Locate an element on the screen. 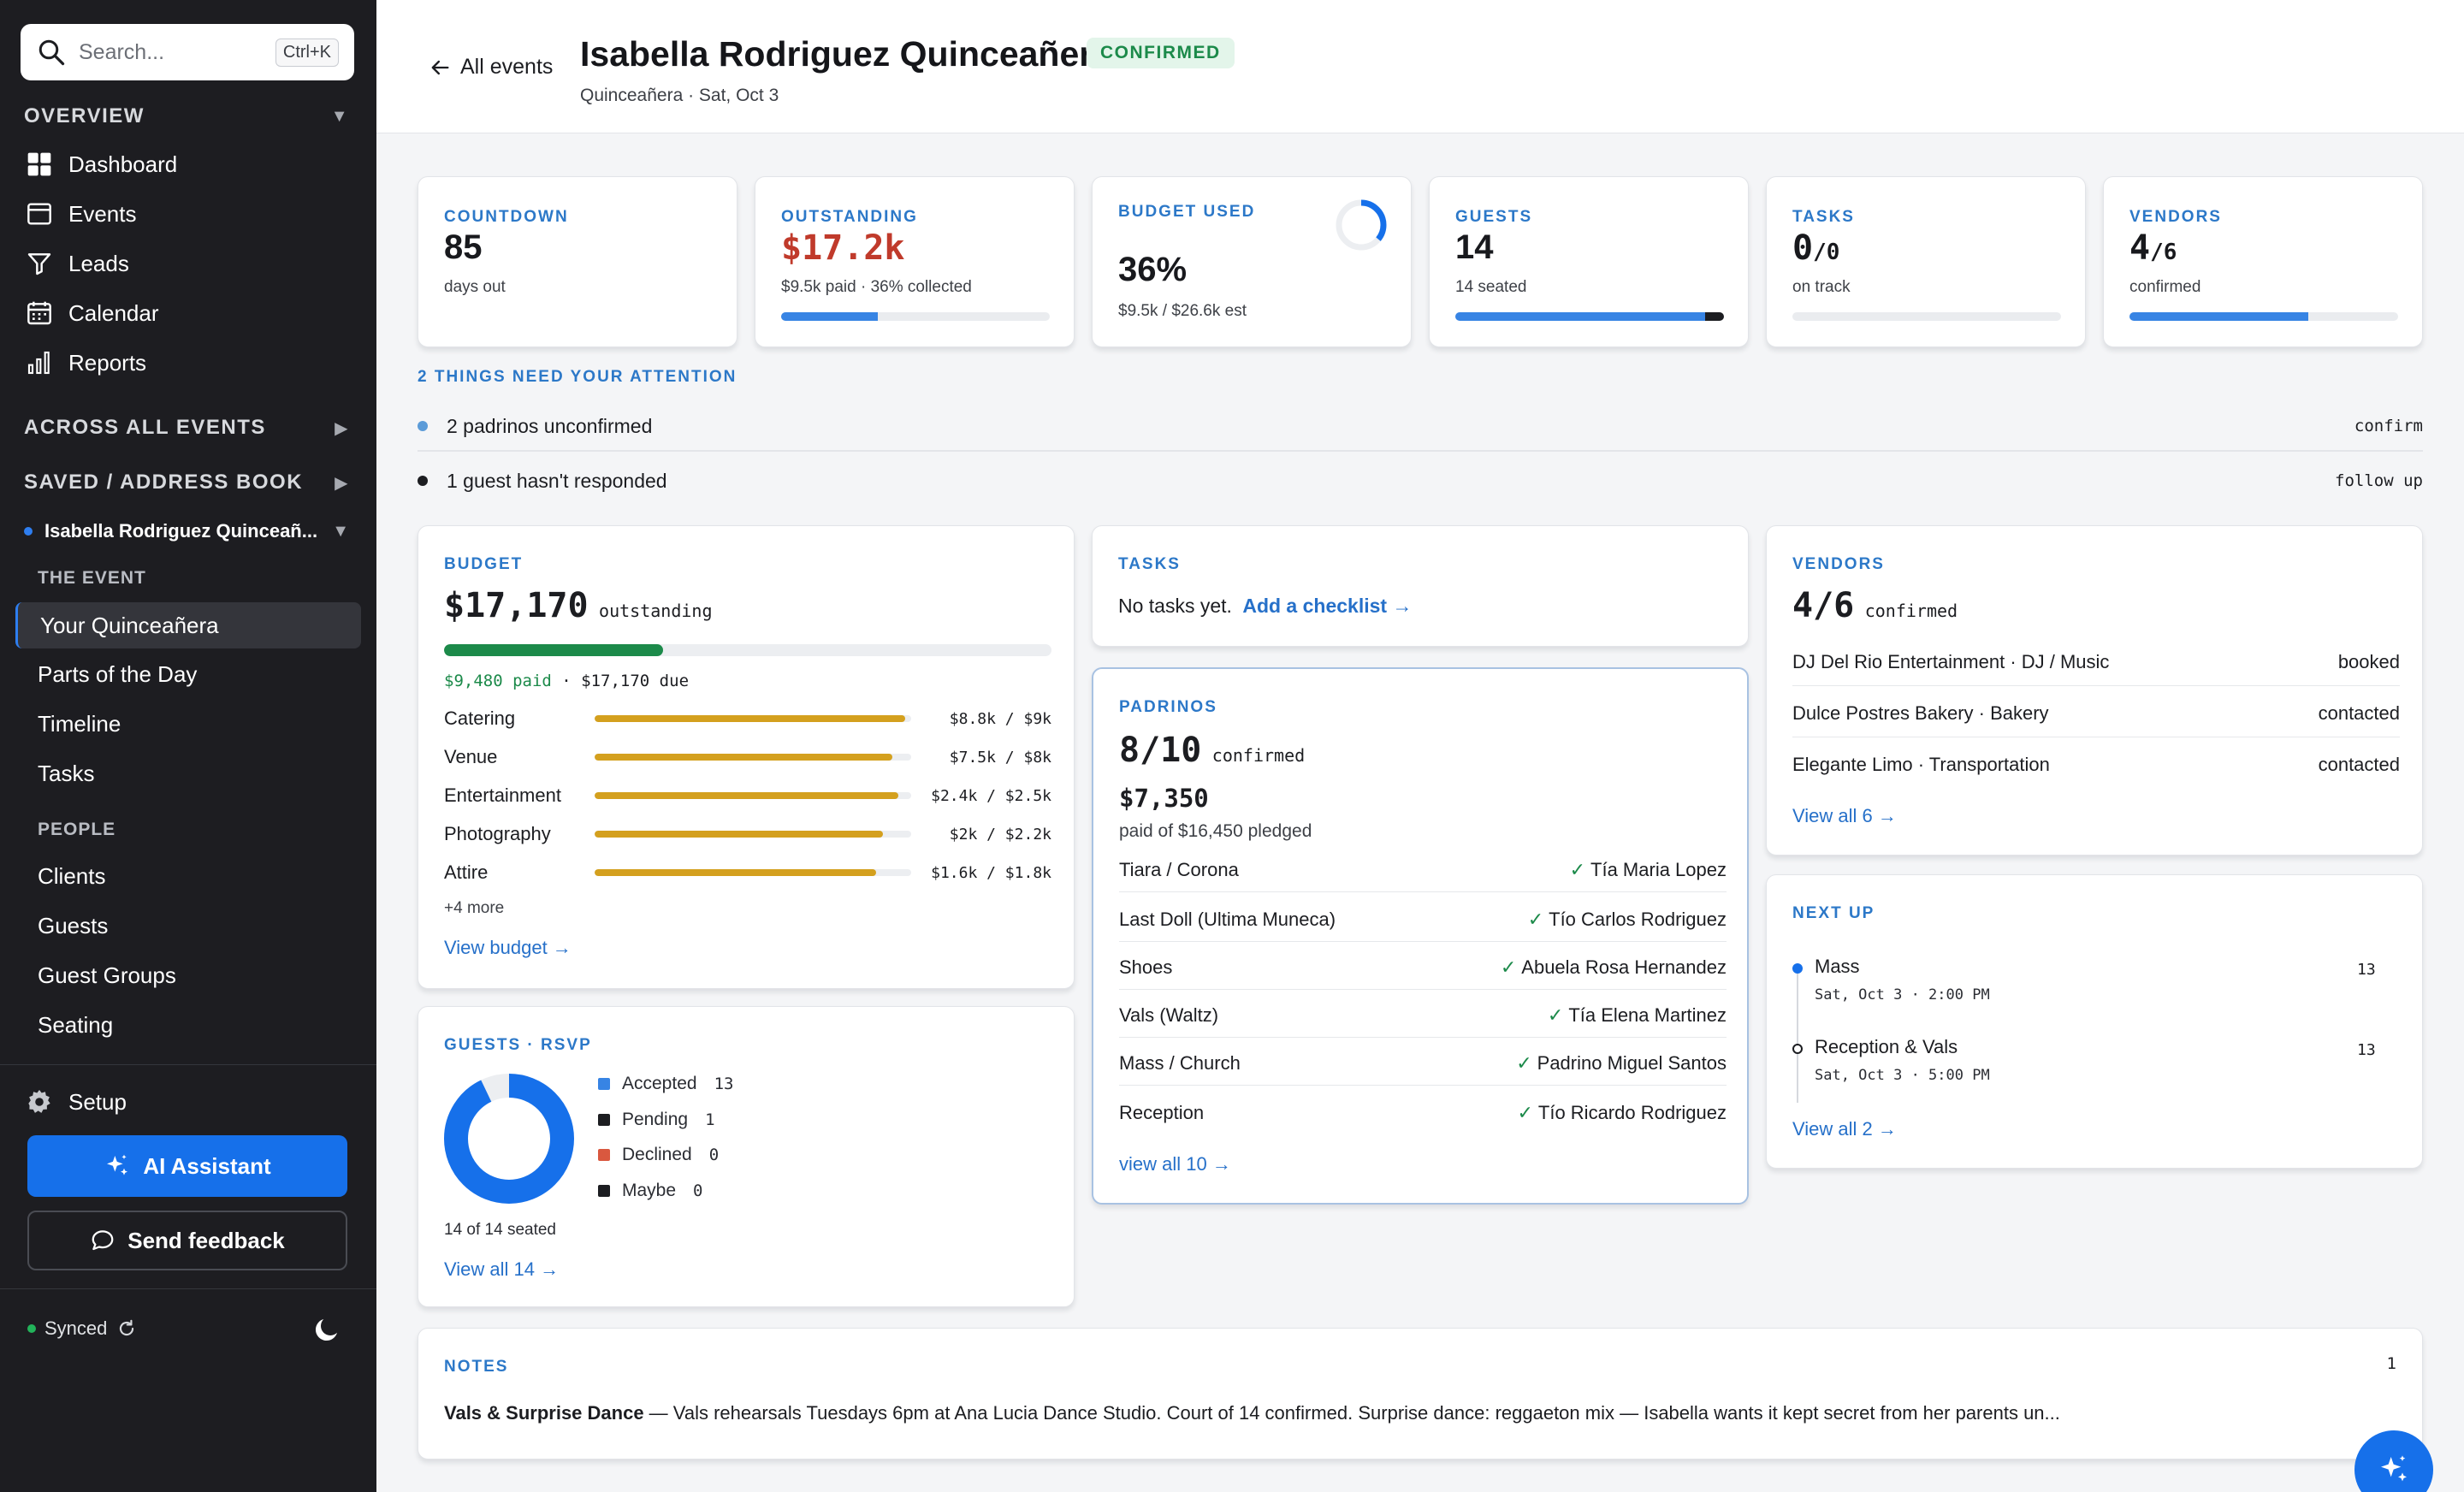  next-up-item-time: Sat, Oct 3 · 2:00 PM is located at coordinates (1902, 995).